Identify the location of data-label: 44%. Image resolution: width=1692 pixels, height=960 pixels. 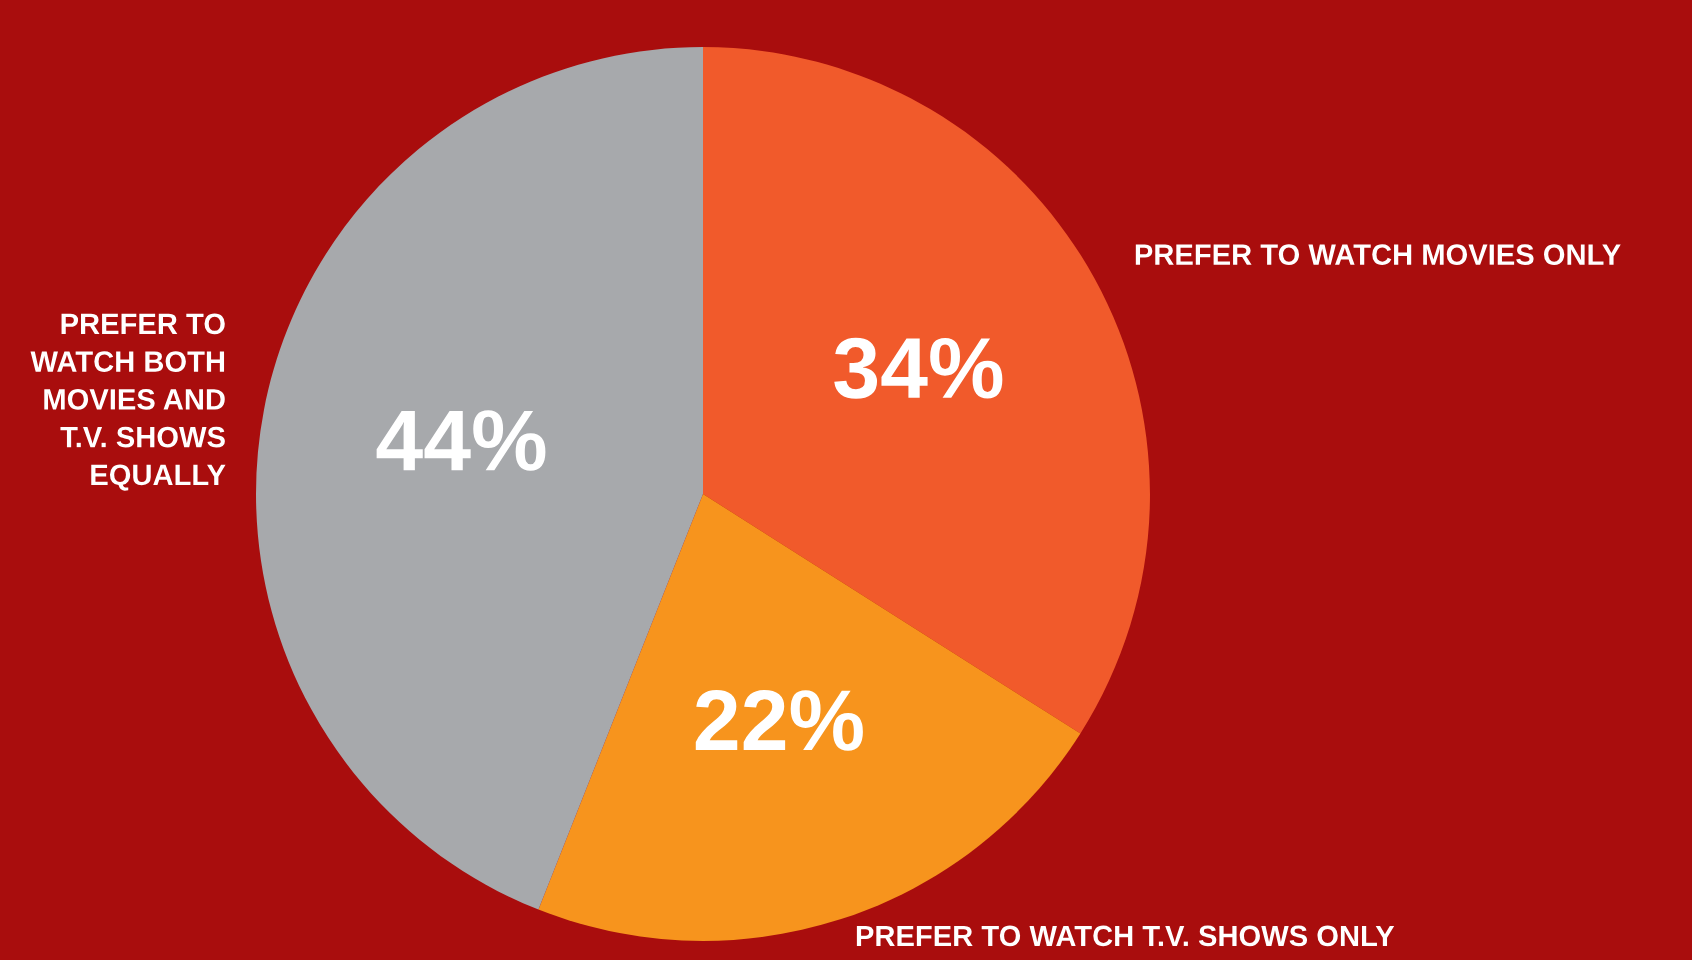
(461, 440).